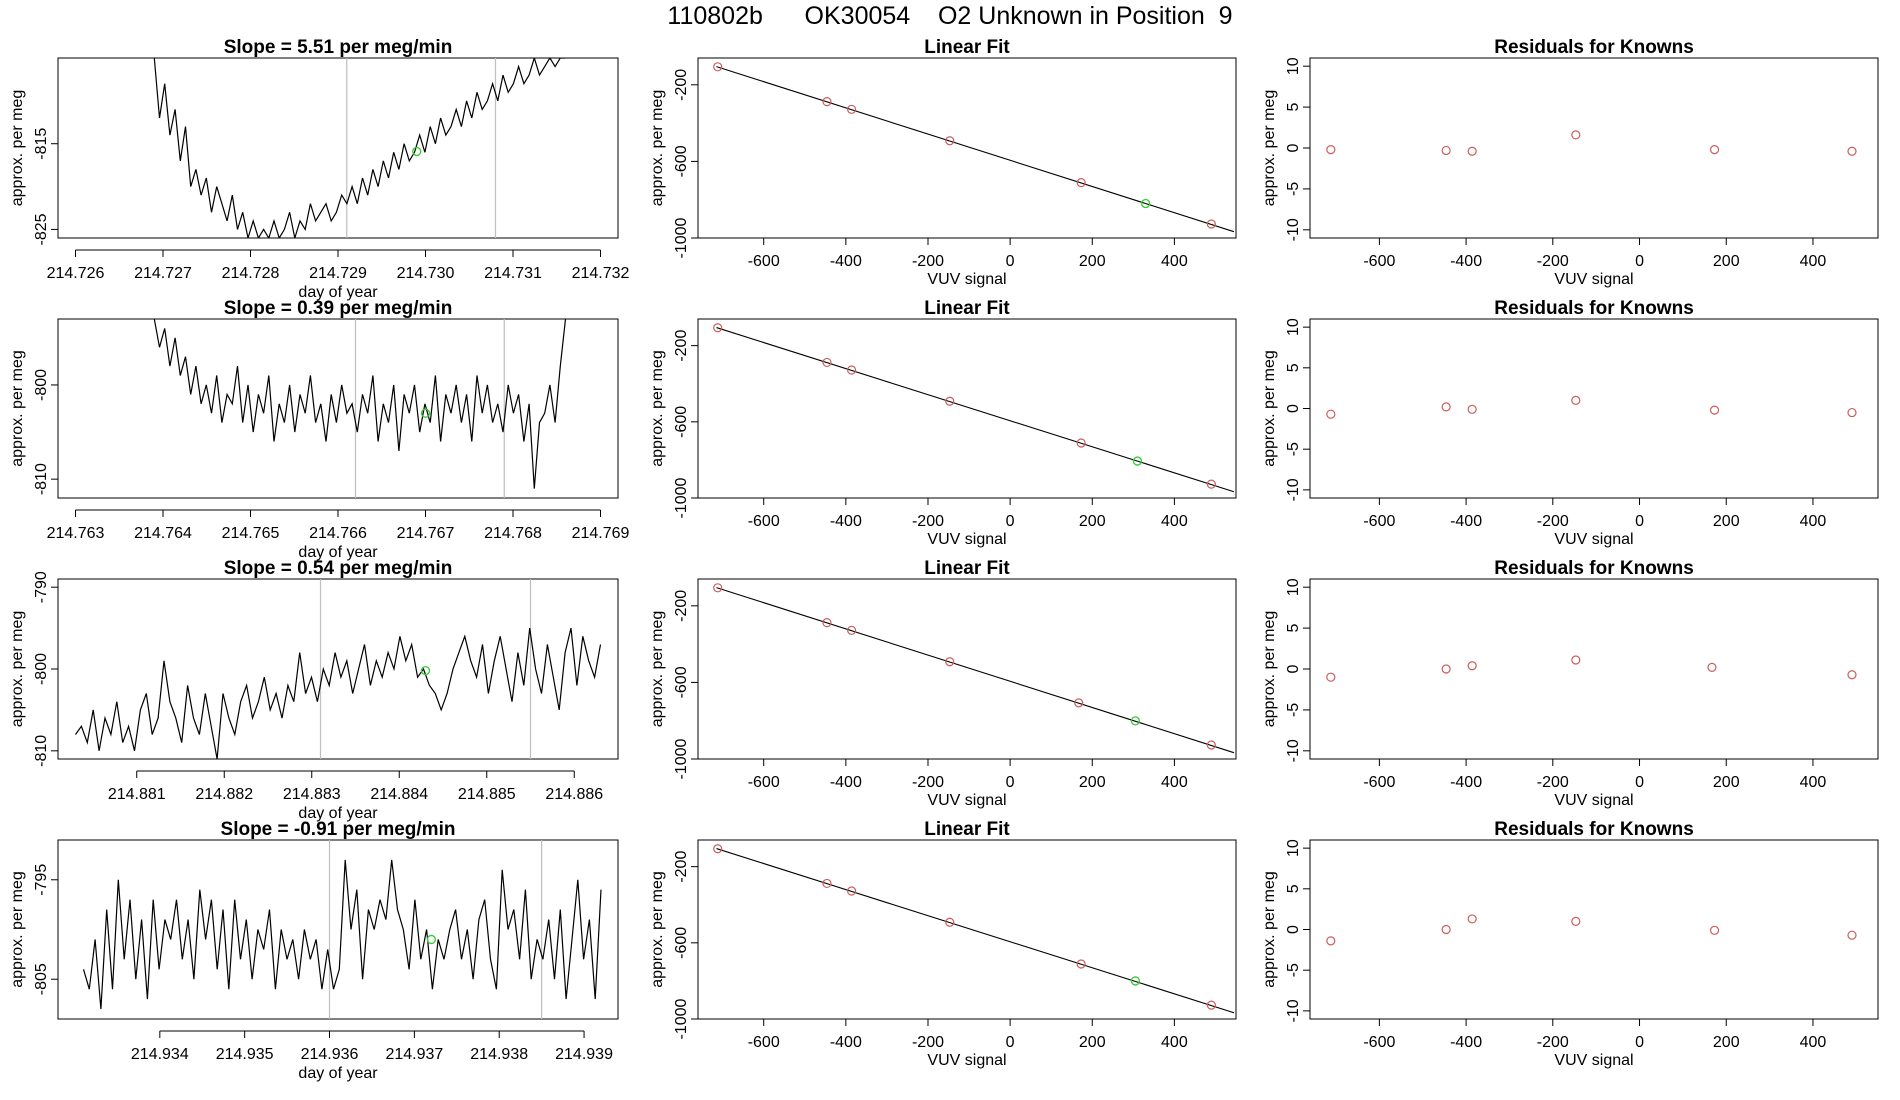  What do you see at coordinates (251, 273) in the screenshot?
I see `row1-timeseries-x-tick-label: 214.728` at bounding box center [251, 273].